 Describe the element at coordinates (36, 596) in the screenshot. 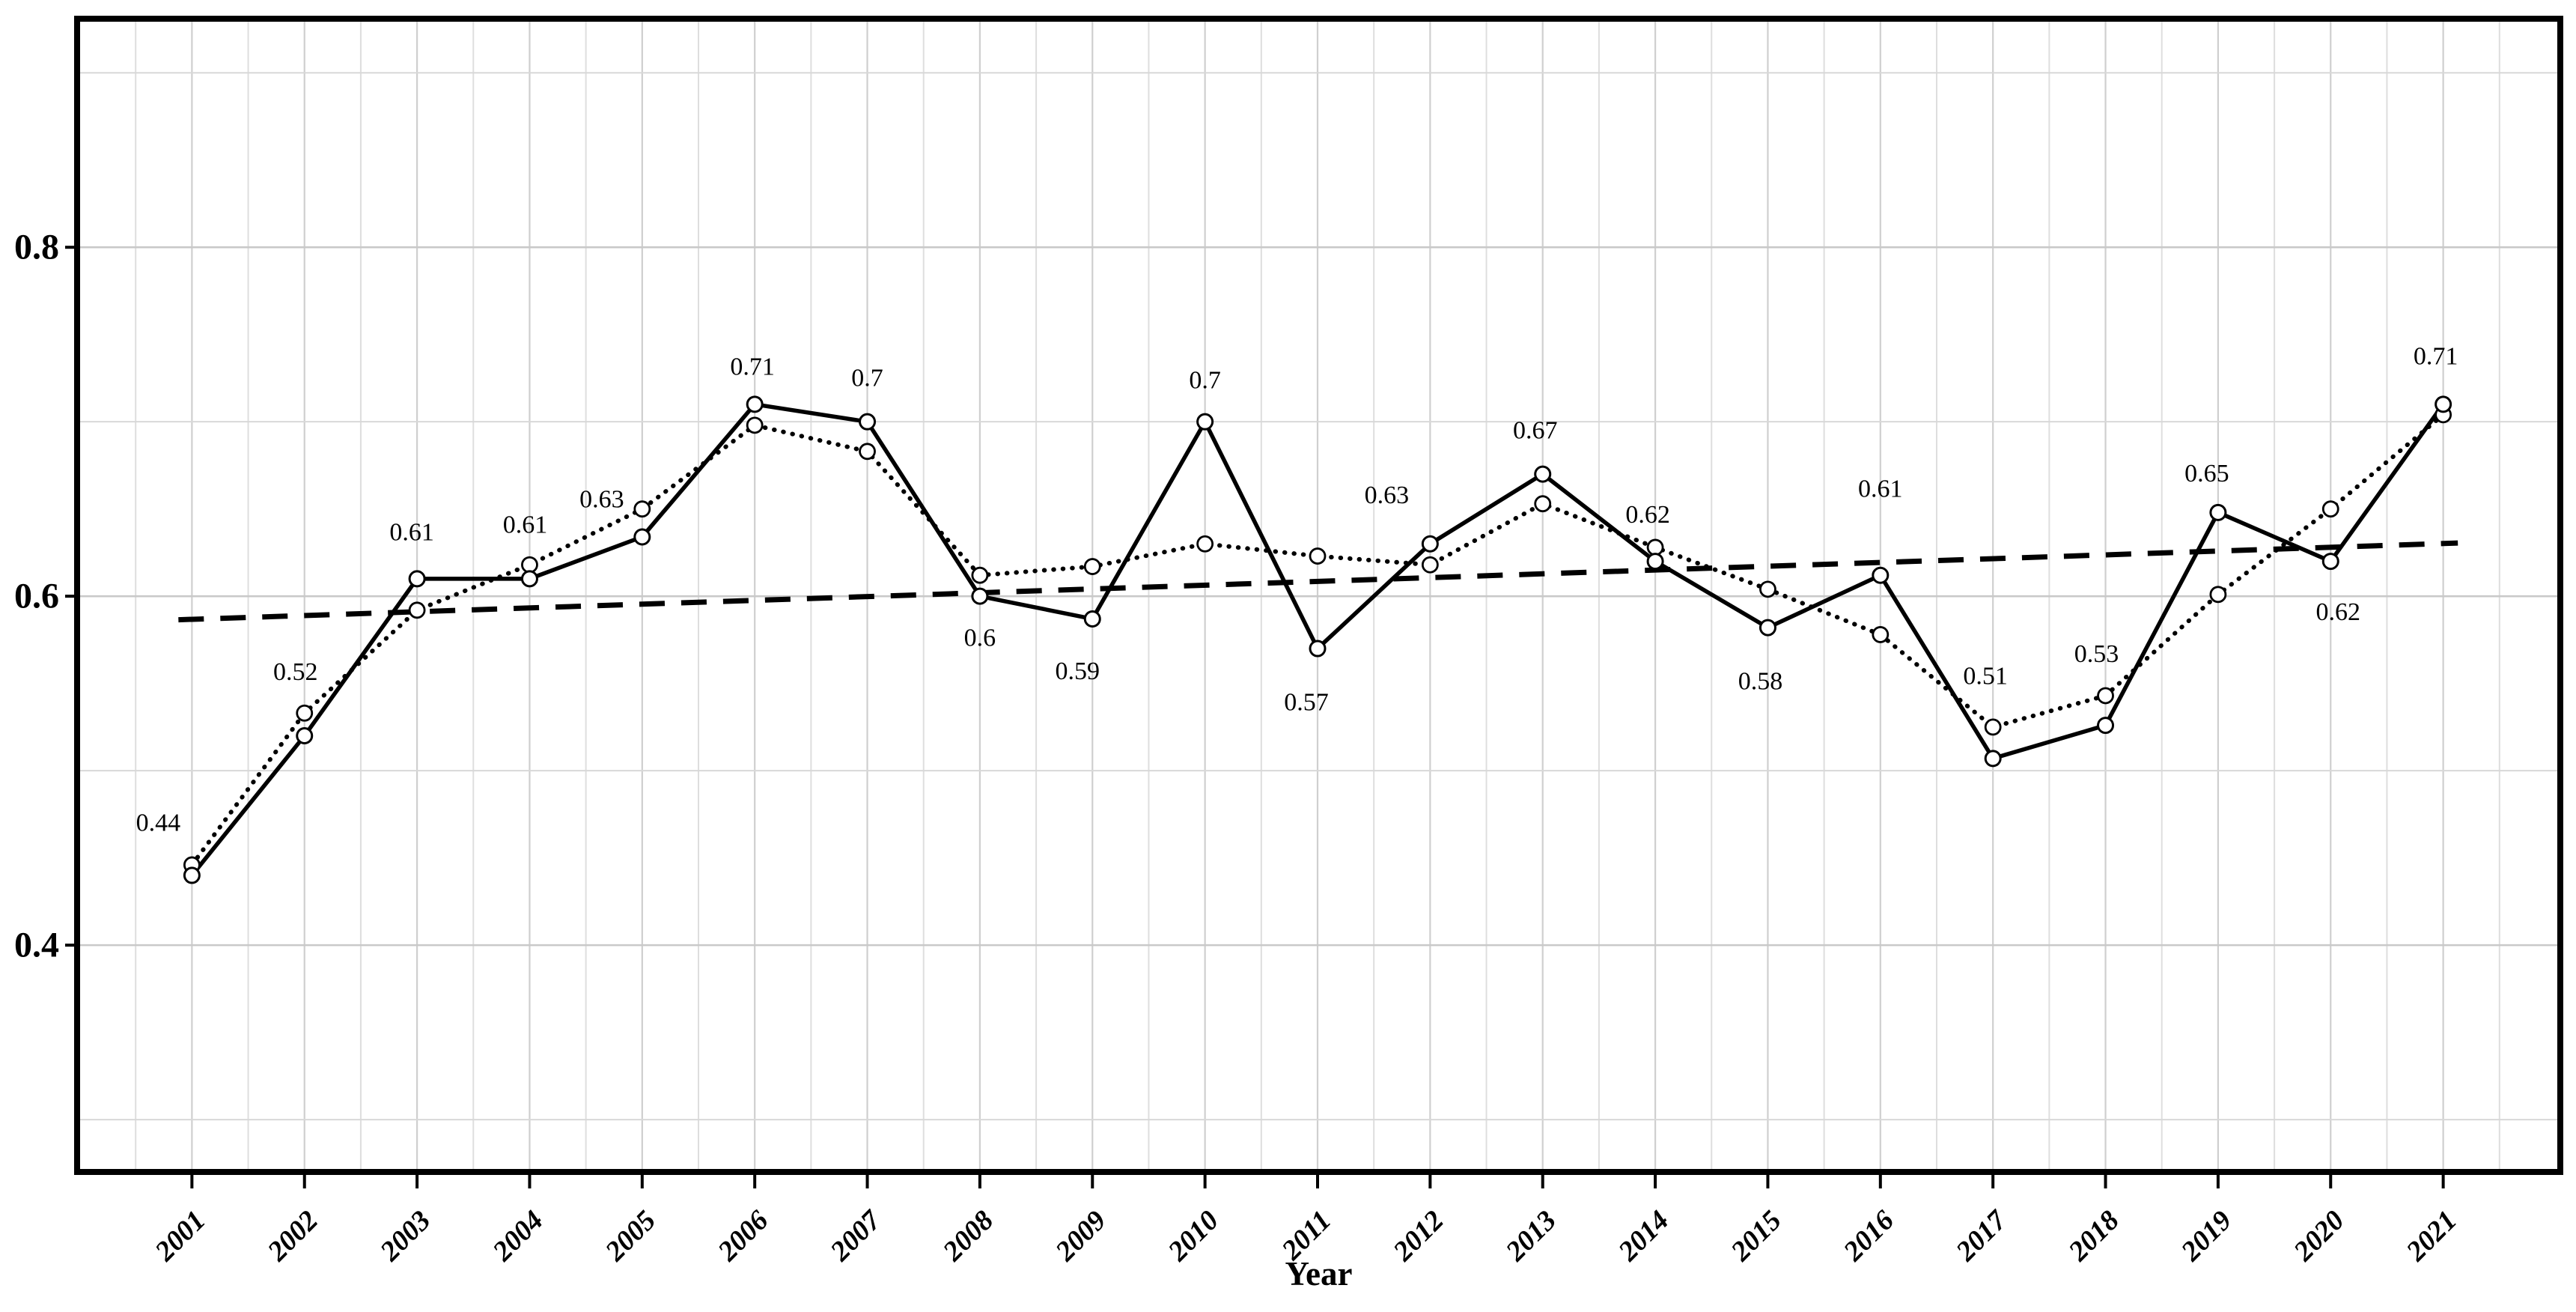

I see `y-axis-tick-label: 0.6` at that location.